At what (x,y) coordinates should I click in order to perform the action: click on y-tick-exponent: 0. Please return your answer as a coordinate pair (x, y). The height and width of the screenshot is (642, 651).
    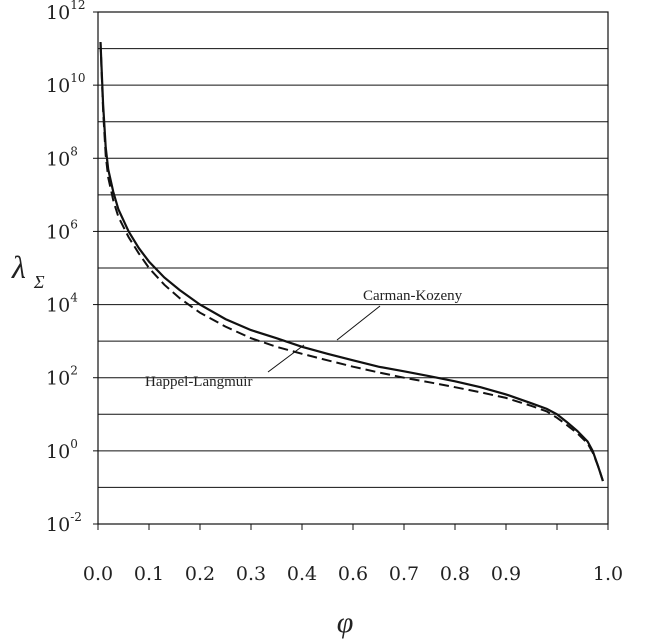
    Looking at the image, I should click on (74, 444).